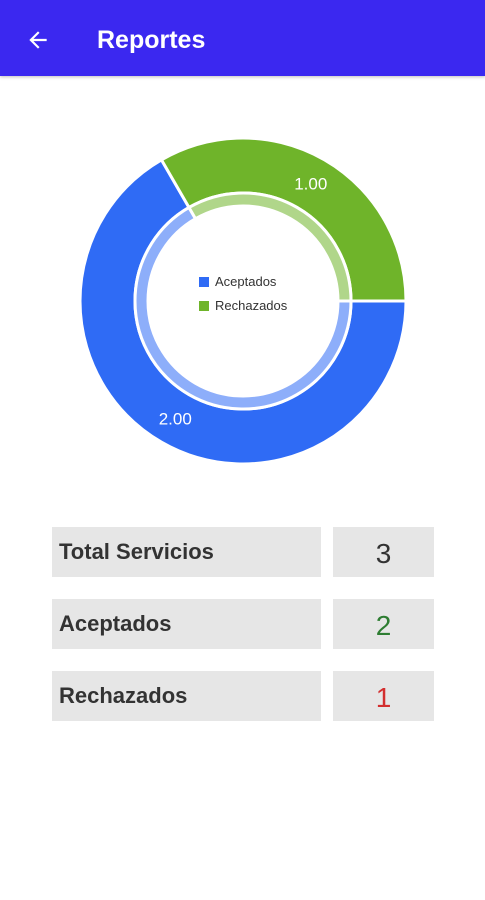 The image size is (485, 900). I want to click on stat-label-total: Total Servicios, so click(136, 551).